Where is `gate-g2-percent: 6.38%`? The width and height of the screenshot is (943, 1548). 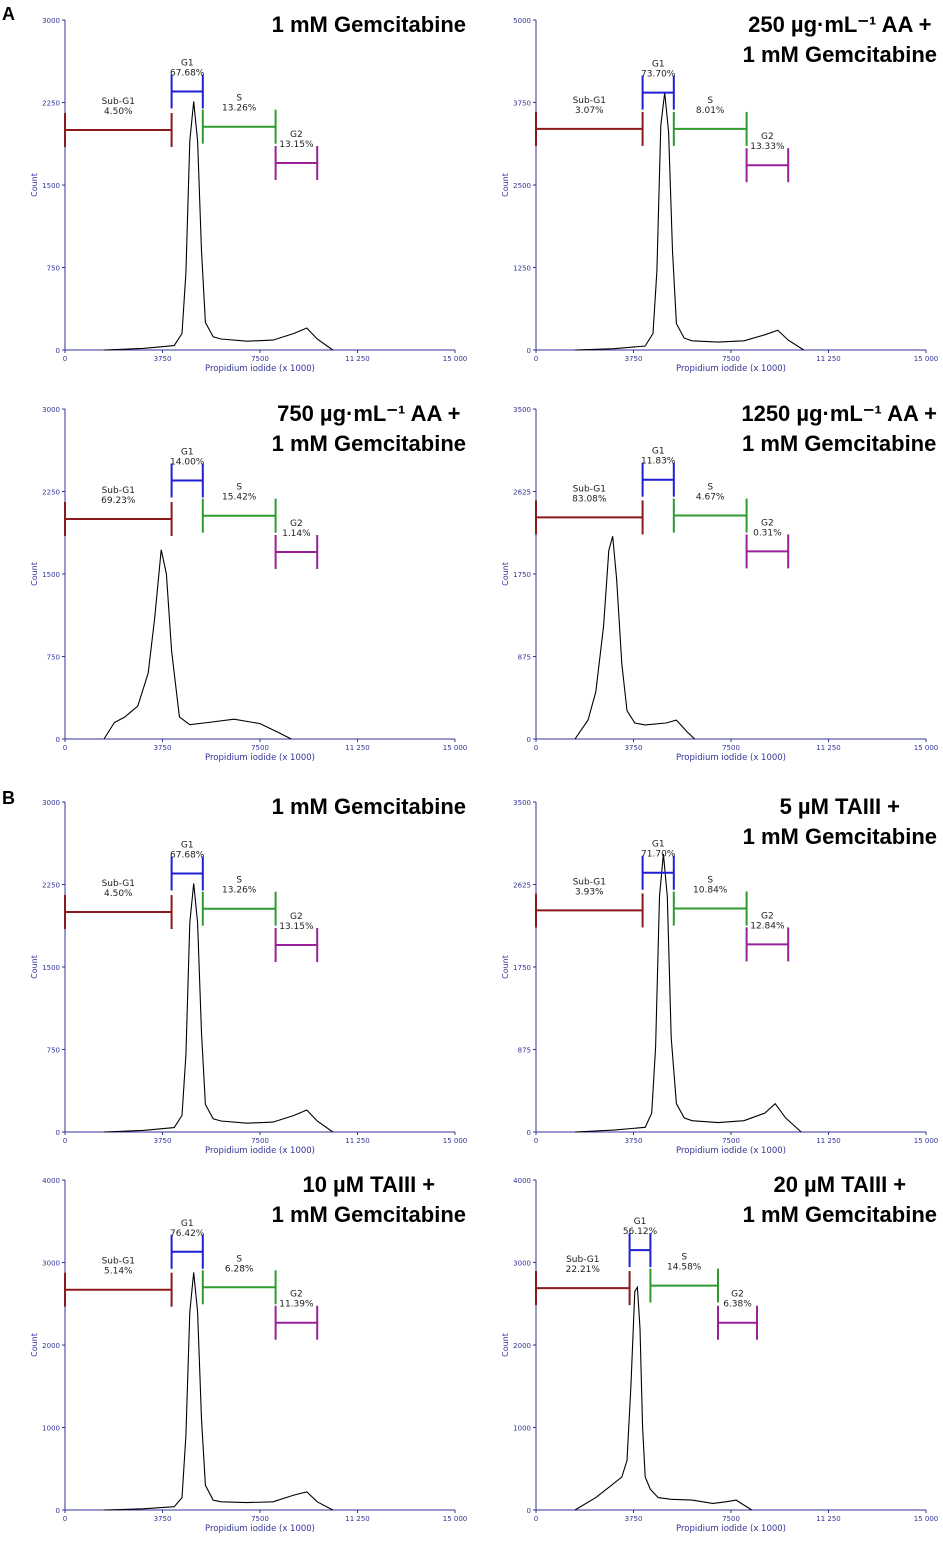 gate-g2-percent: 6.38% is located at coordinates (737, 1305).